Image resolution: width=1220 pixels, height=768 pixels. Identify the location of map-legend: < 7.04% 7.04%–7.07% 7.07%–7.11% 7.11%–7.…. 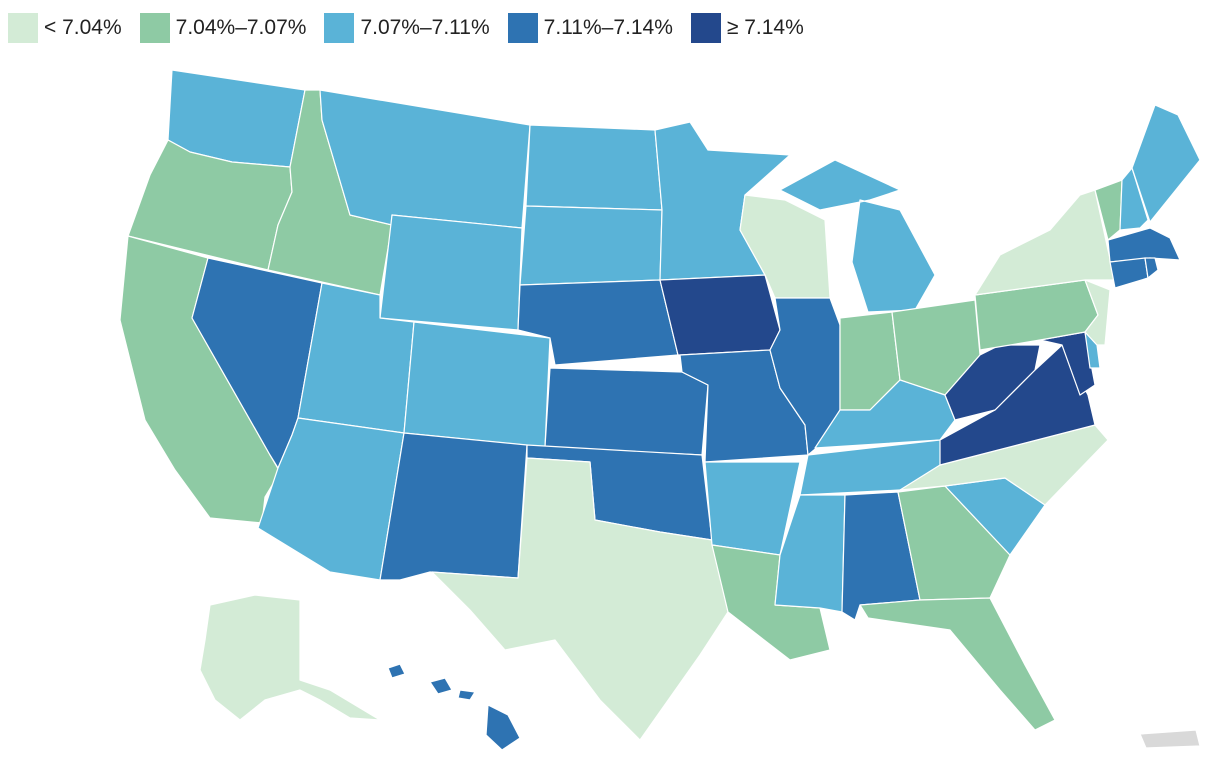
(415, 28).